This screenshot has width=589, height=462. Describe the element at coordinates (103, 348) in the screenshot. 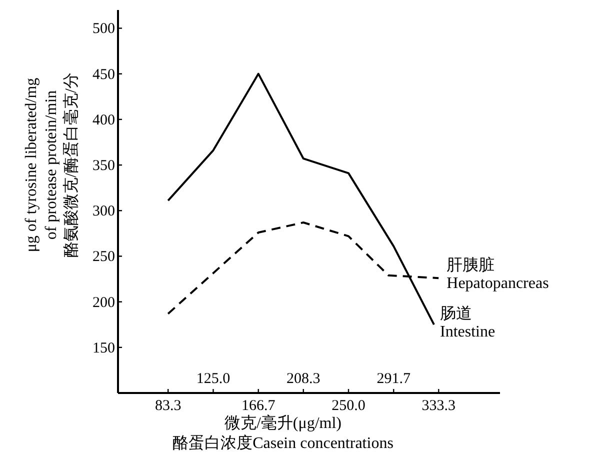

I see `y-tick-label: 150` at that location.